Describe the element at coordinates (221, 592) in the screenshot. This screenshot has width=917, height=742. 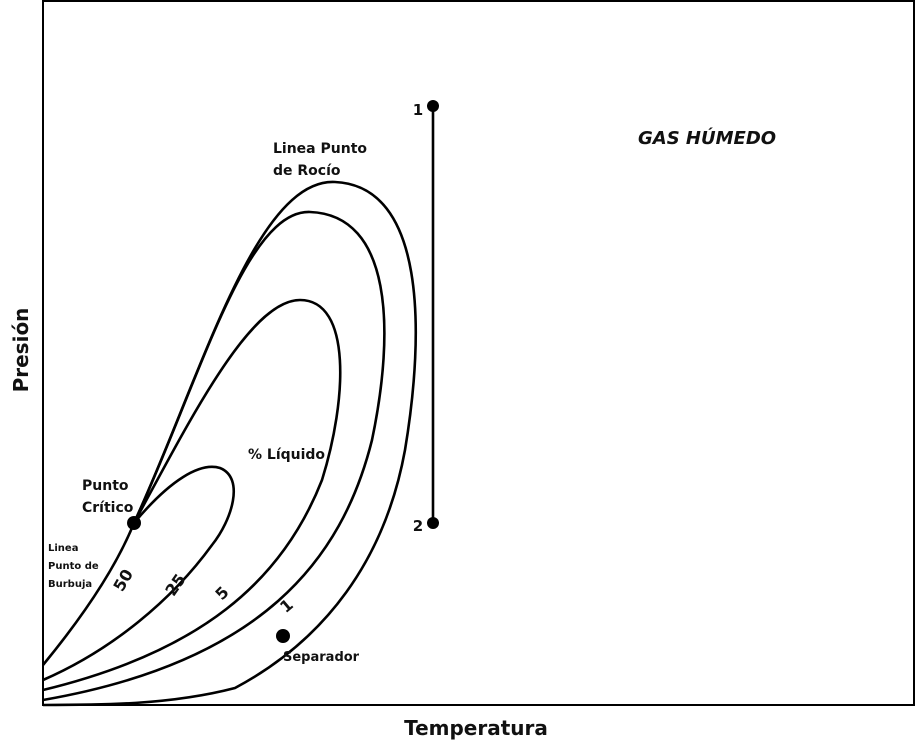
I see `contour-label: 5` at that location.